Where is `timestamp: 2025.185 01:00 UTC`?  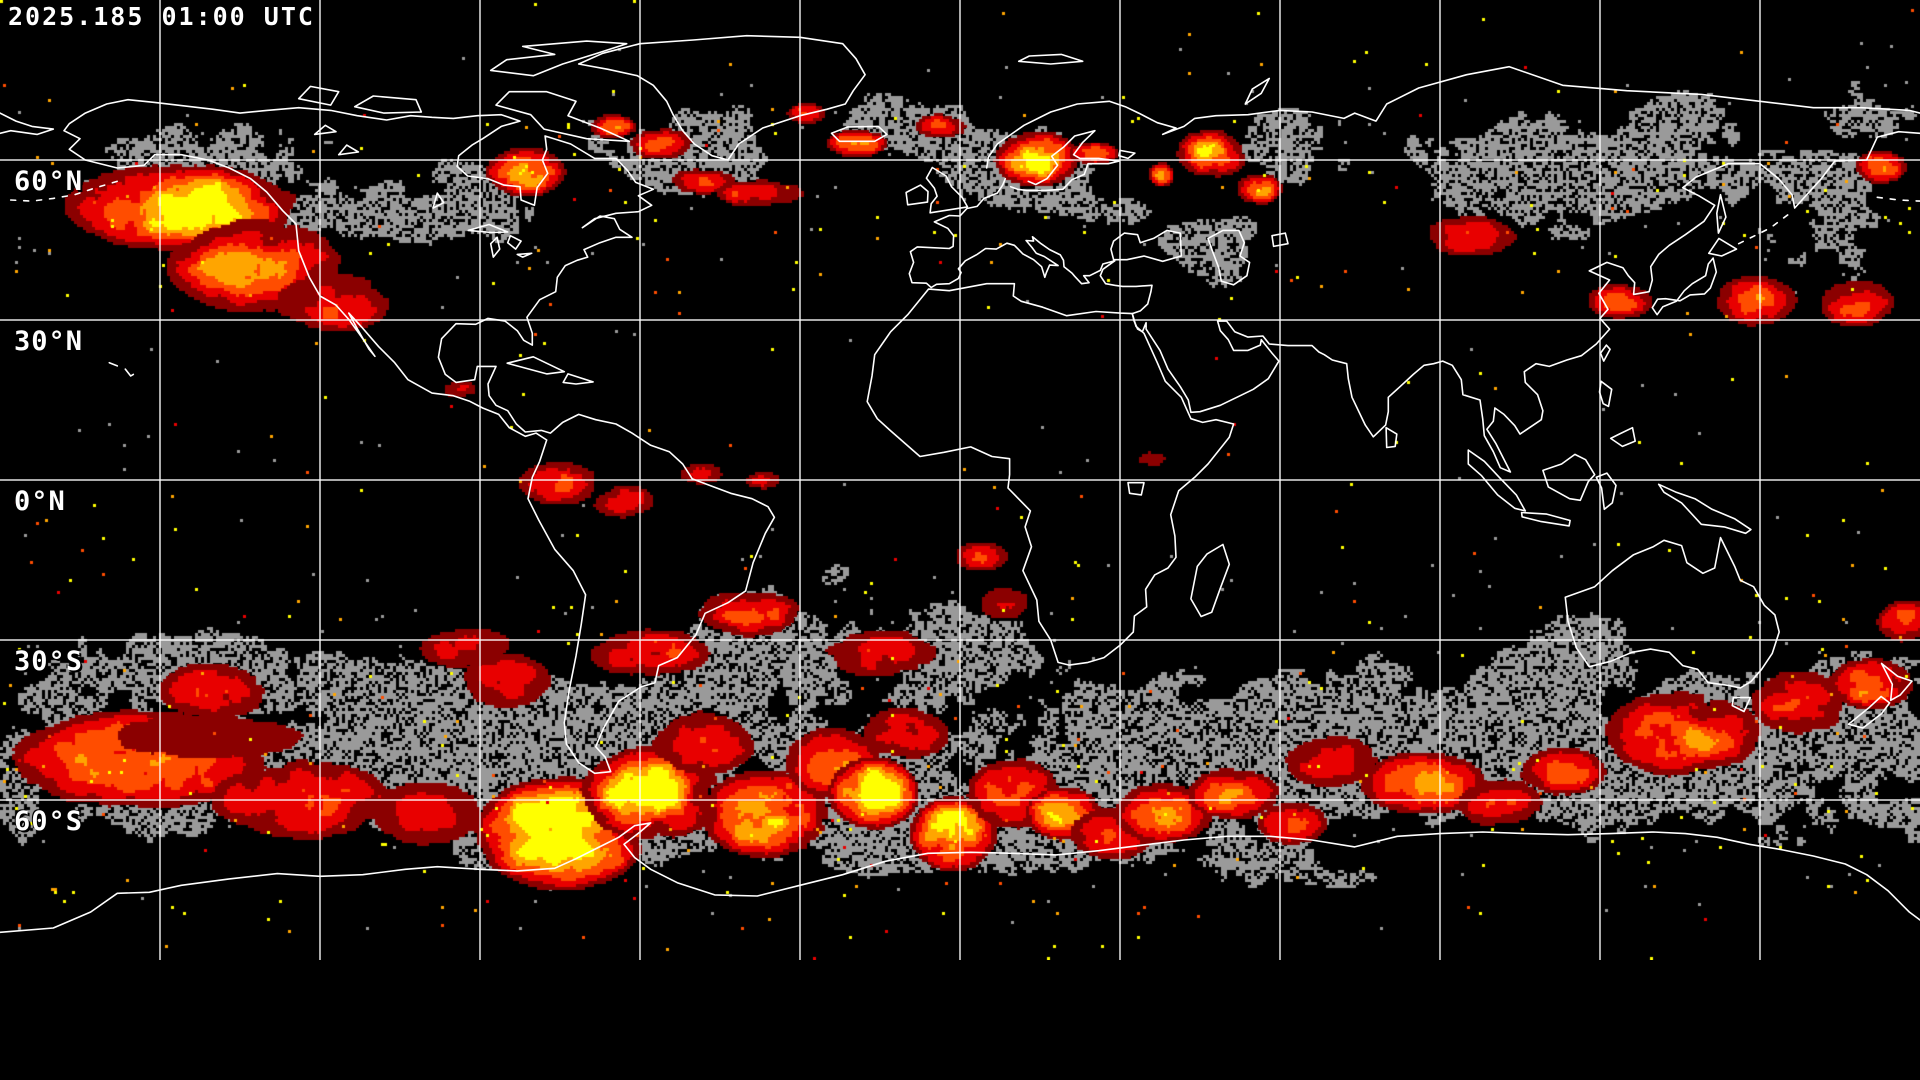 timestamp: 2025.185 01:00 UTC is located at coordinates (161, 16).